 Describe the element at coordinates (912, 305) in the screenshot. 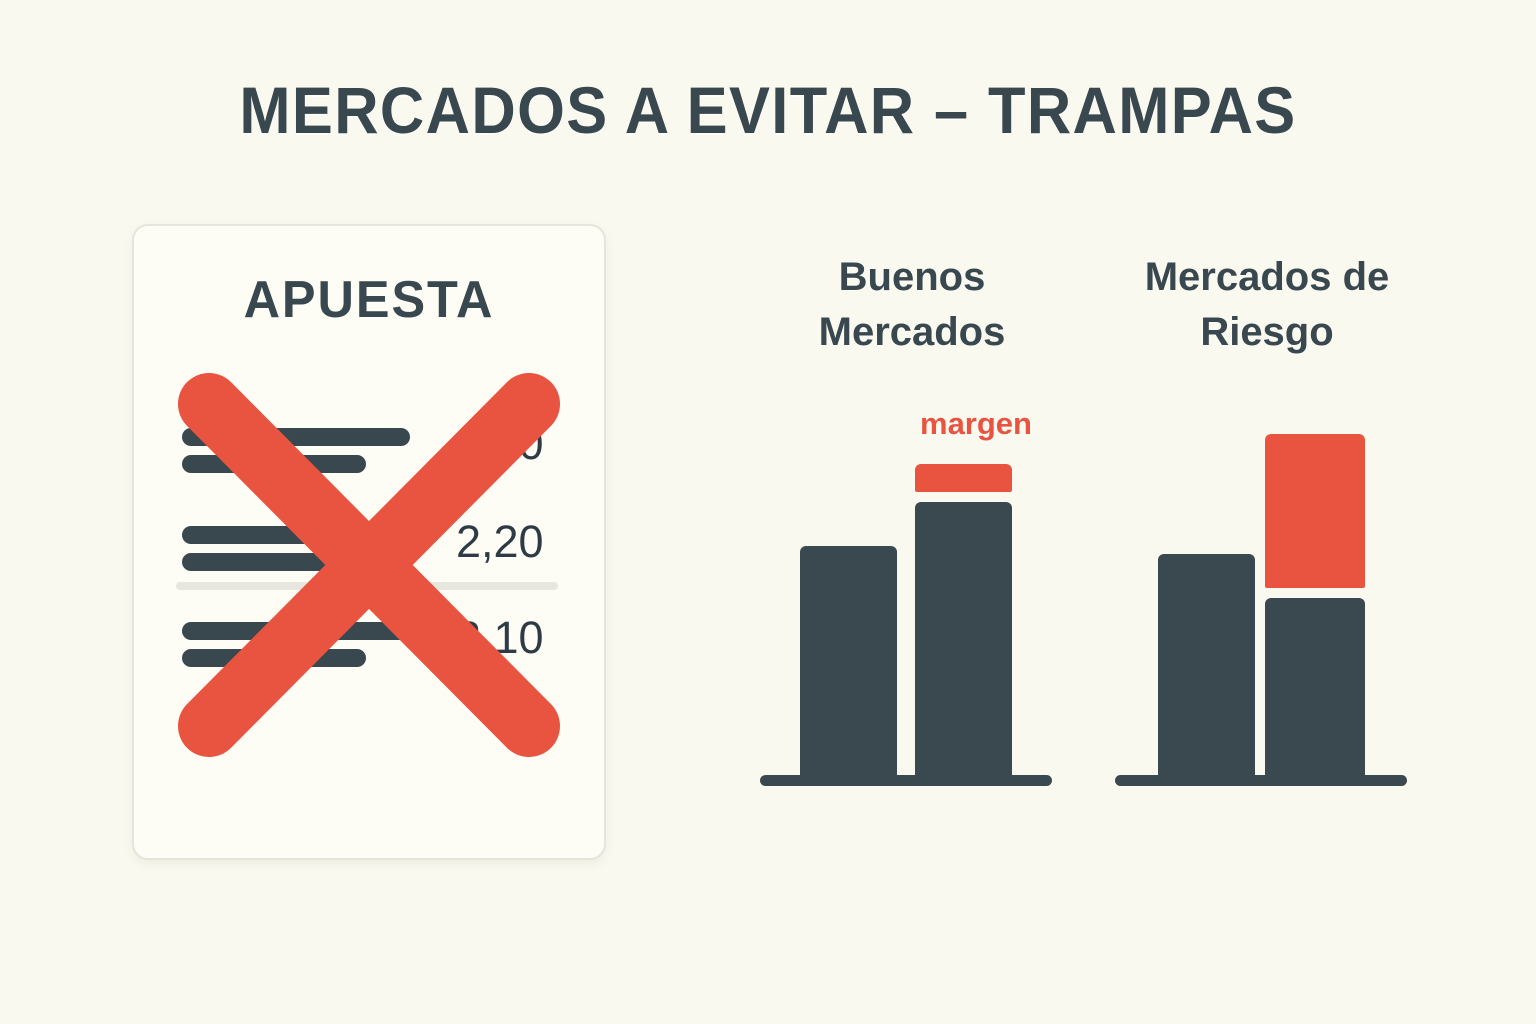

I see `group-label-buenos-mercados: Buenos Mercados` at that location.